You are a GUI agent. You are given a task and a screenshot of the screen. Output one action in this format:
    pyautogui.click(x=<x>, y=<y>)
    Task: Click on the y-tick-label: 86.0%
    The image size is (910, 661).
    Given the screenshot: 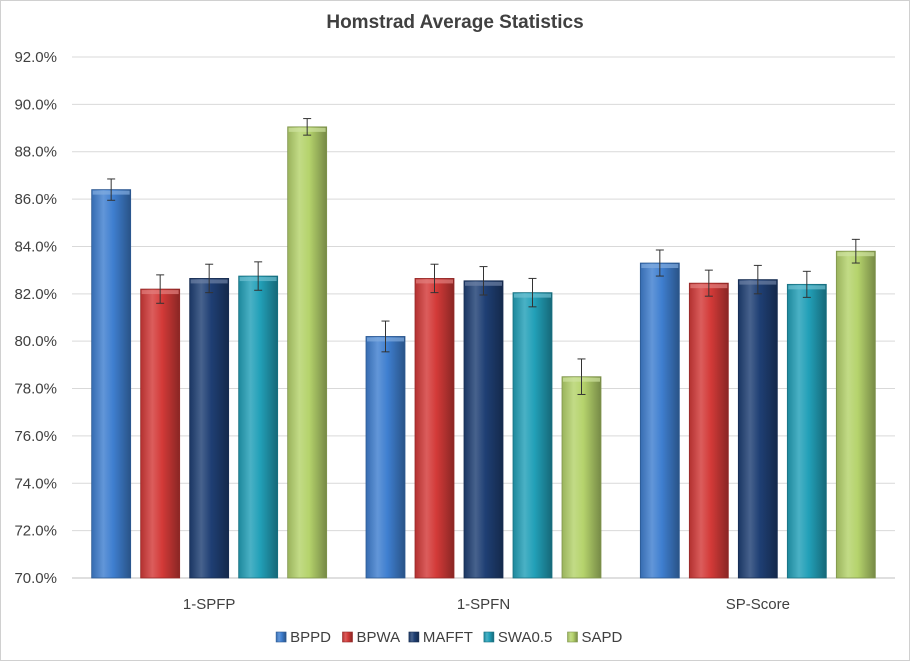 What is the action you would take?
    pyautogui.click(x=35, y=199)
    